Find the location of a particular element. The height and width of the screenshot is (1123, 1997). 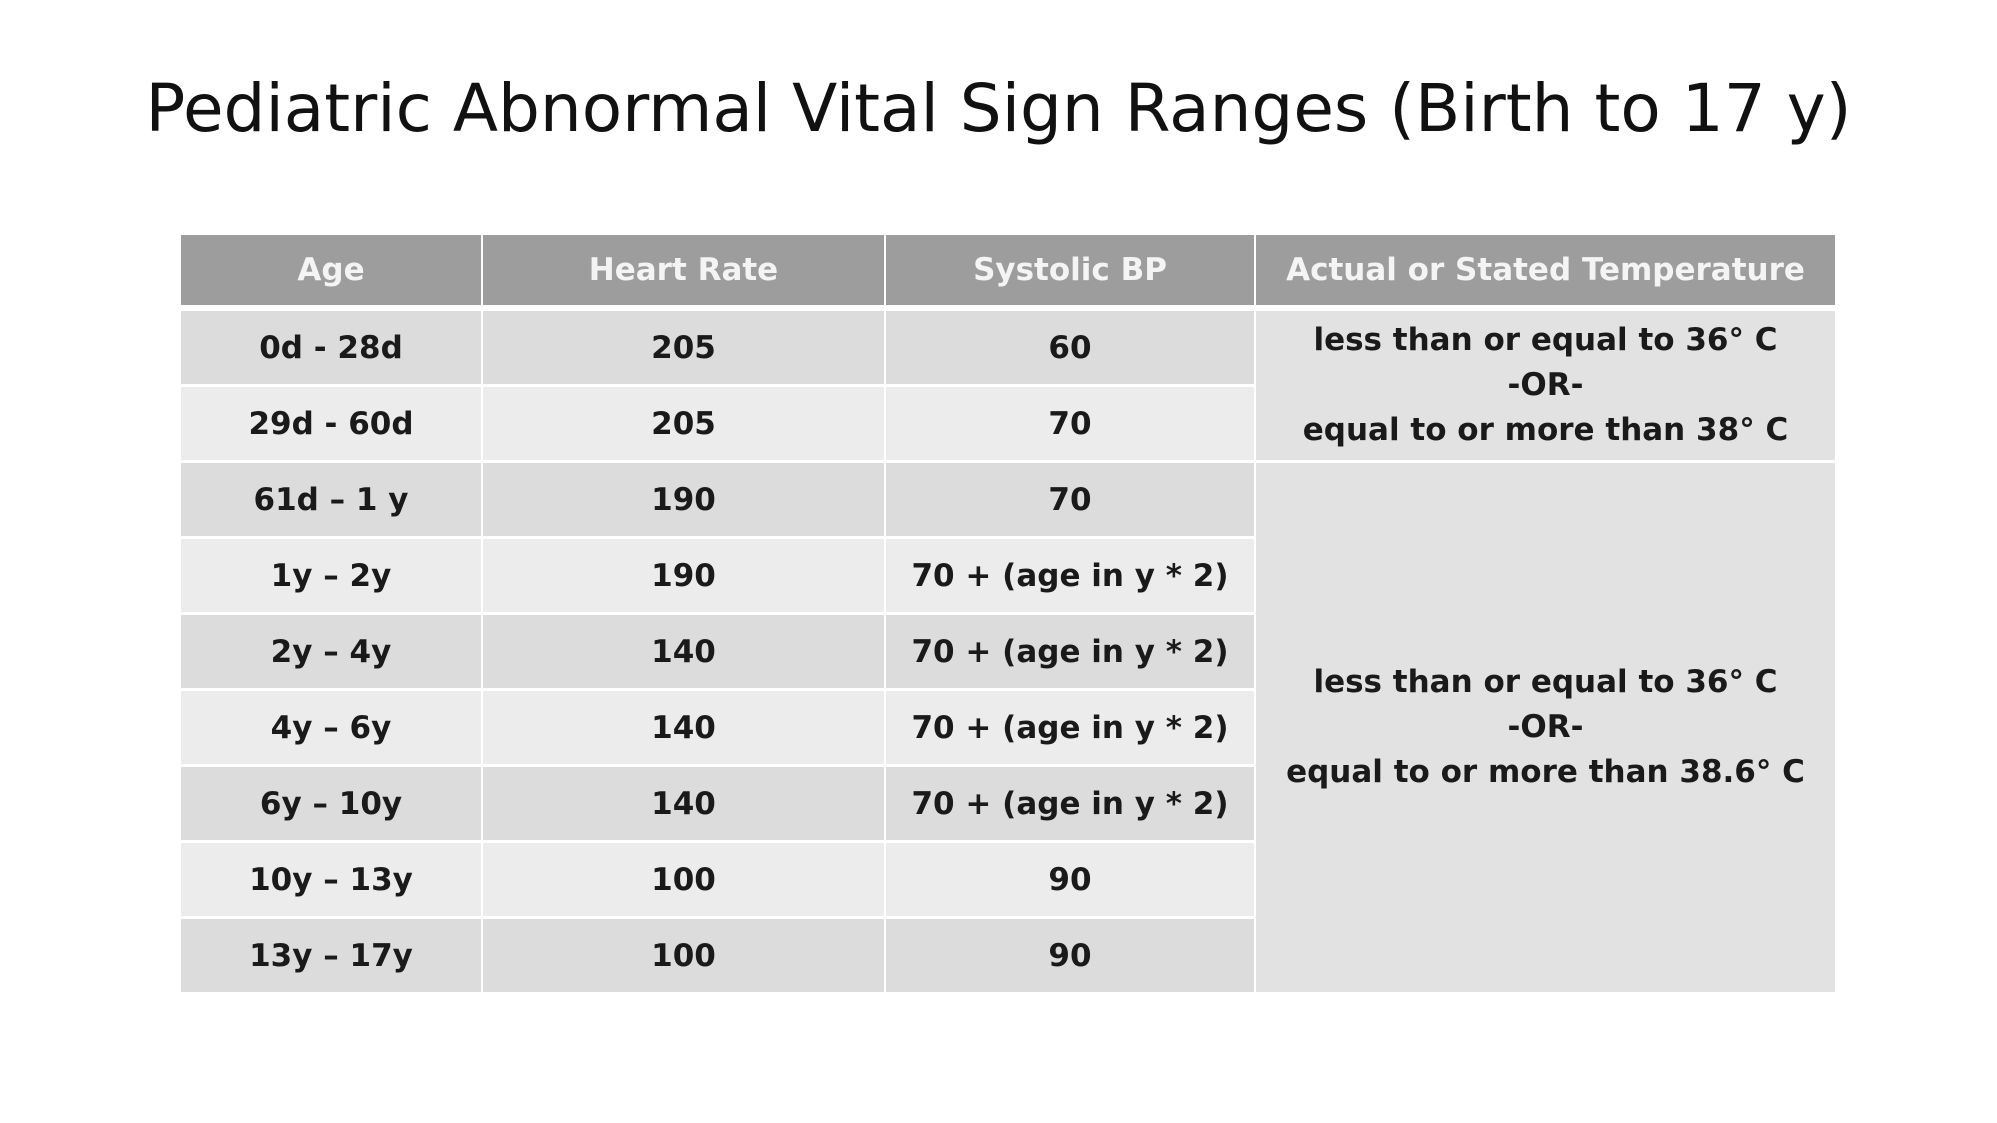

age-cell: 13y – 17y is located at coordinates (332, 957).